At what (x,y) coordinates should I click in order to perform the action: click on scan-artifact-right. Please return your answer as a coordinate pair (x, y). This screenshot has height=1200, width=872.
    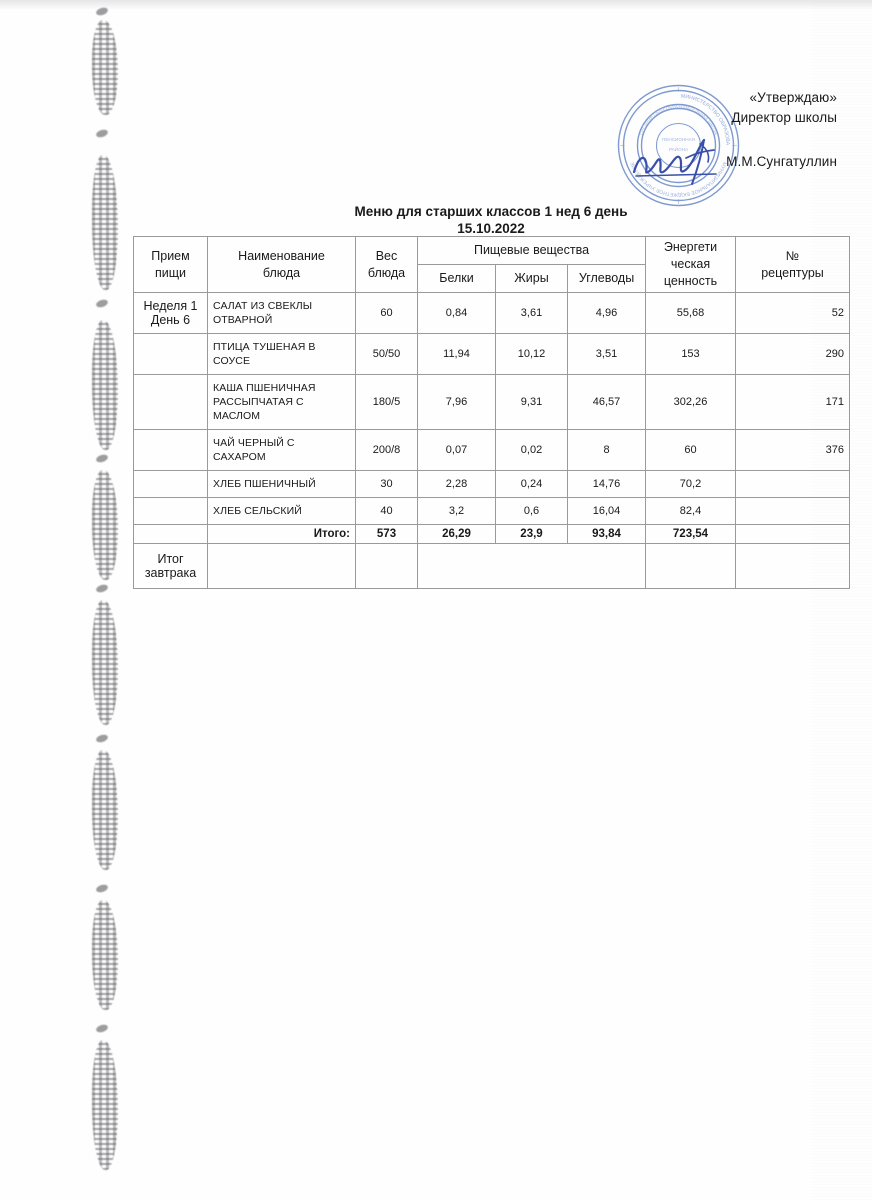
    Looking at the image, I should click on (842, 600).